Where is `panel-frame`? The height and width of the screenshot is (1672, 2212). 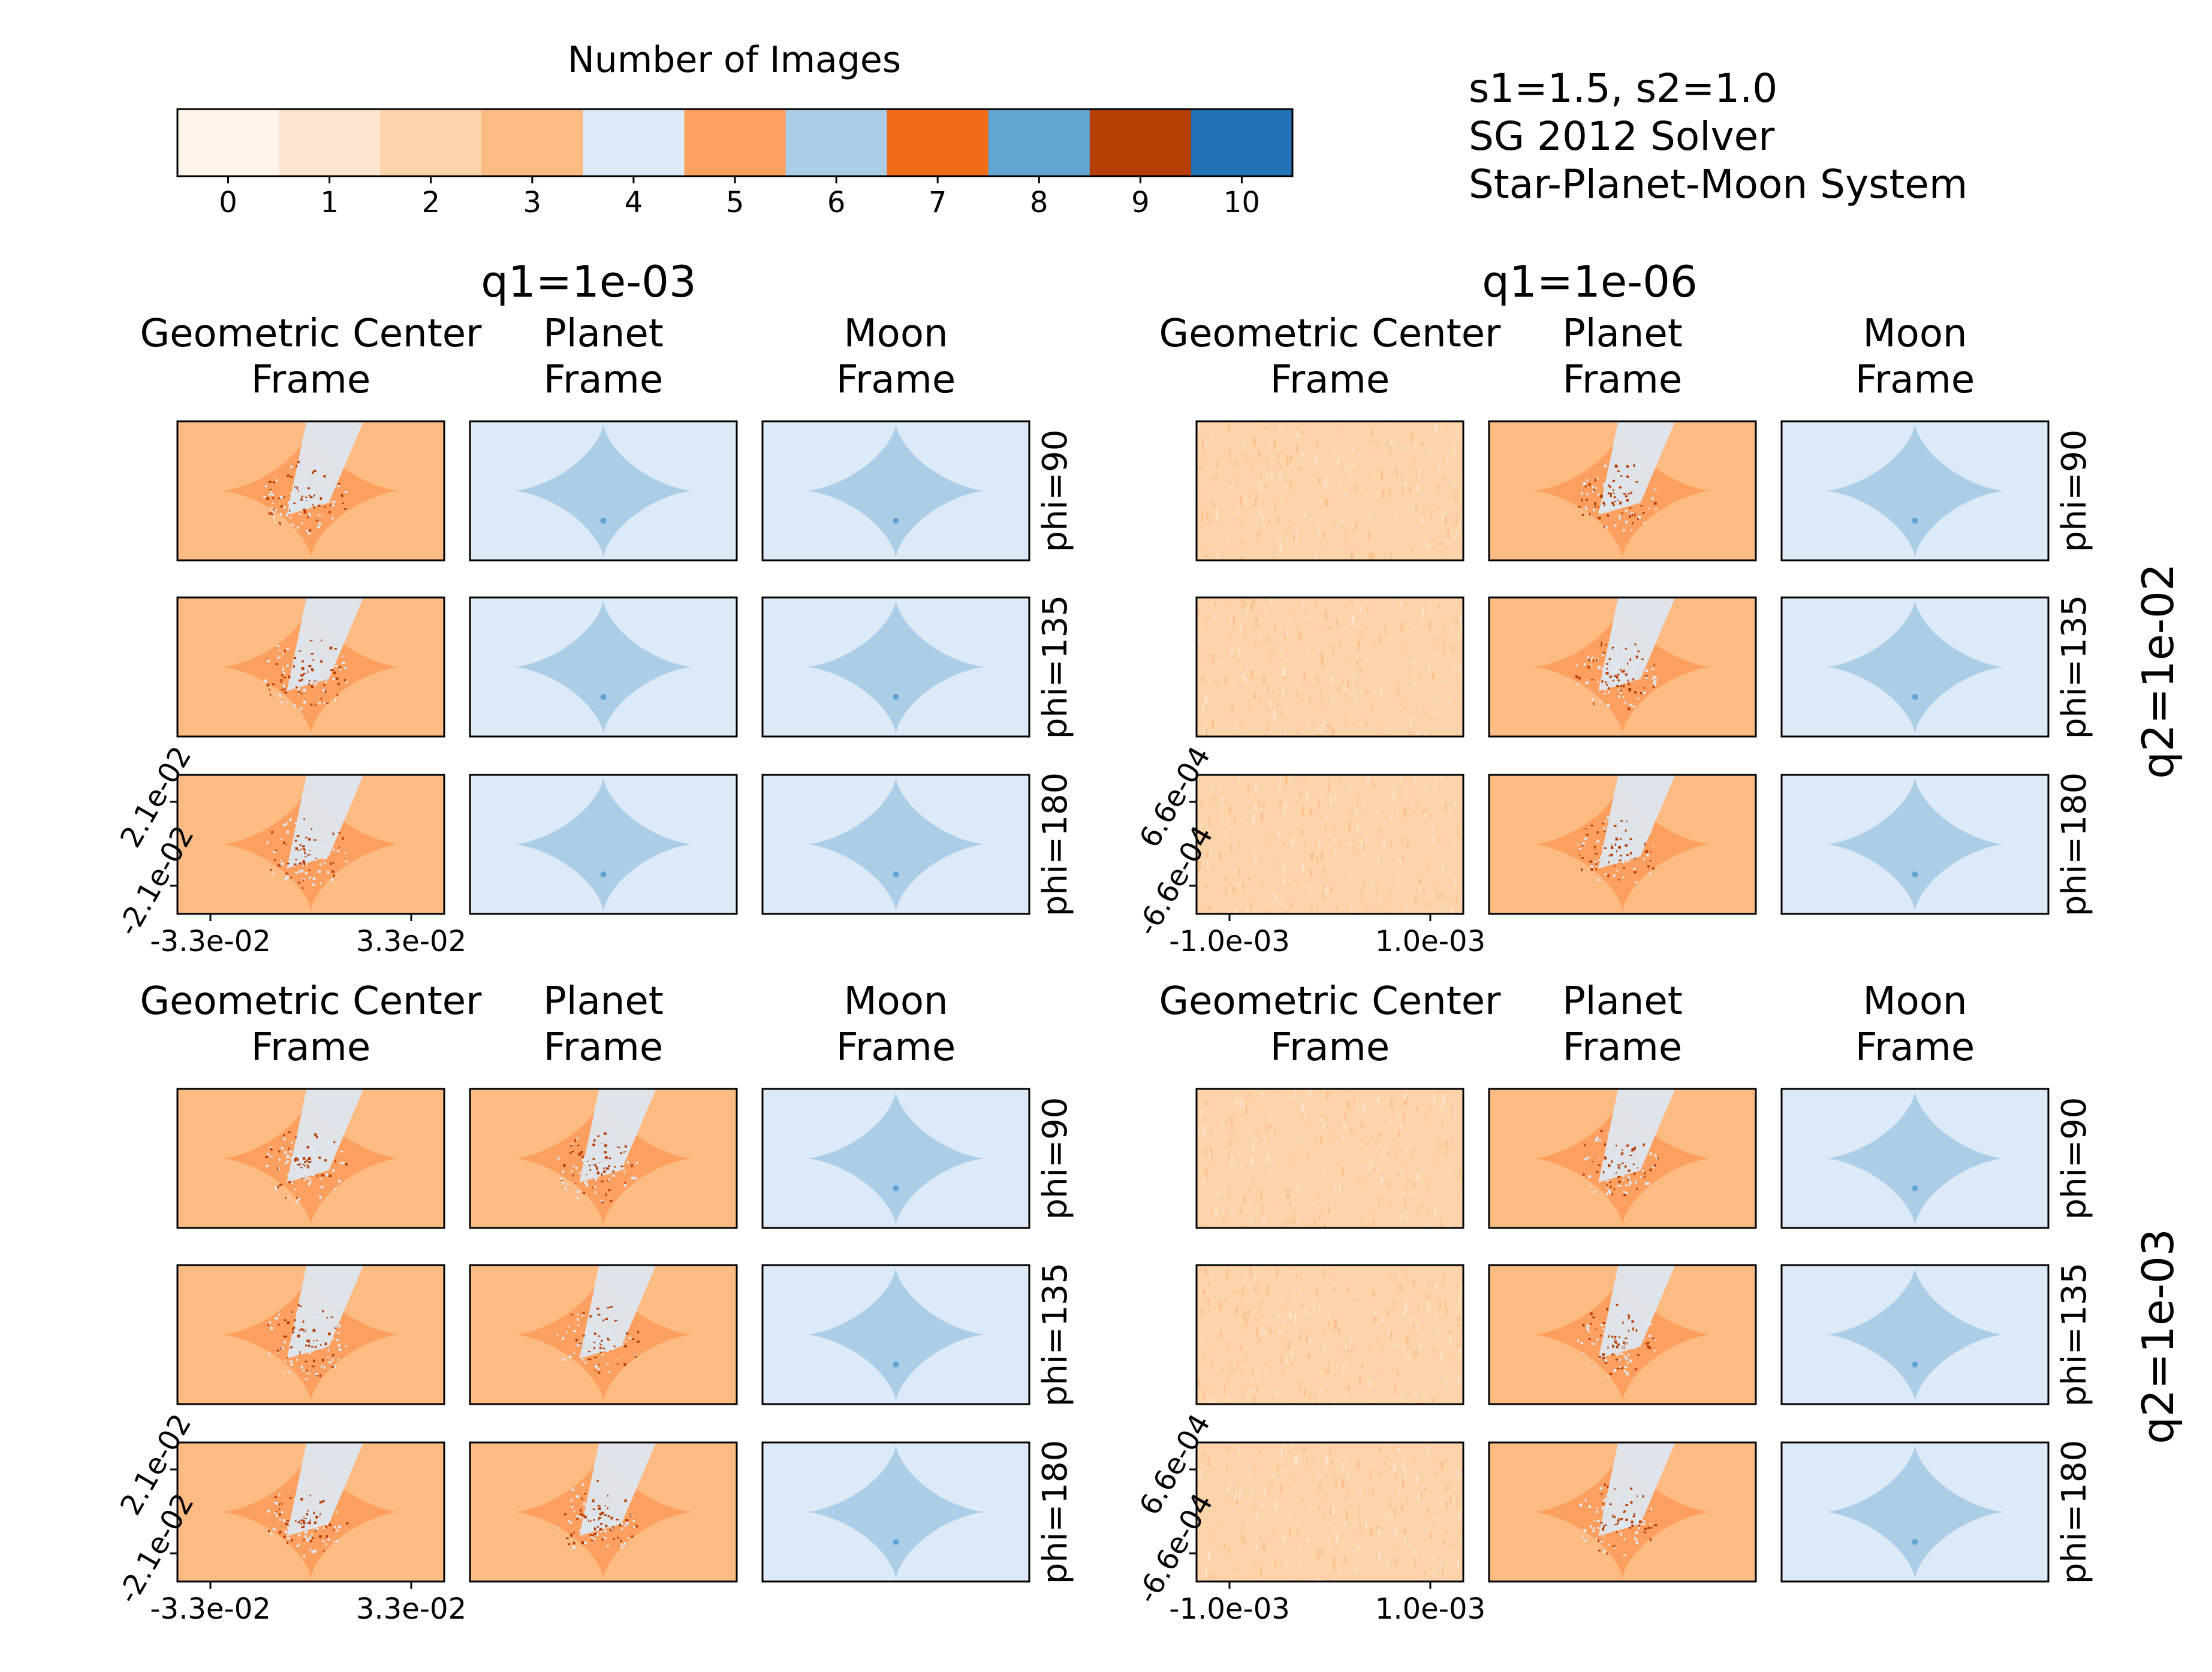 panel-frame is located at coordinates (1622, 1512).